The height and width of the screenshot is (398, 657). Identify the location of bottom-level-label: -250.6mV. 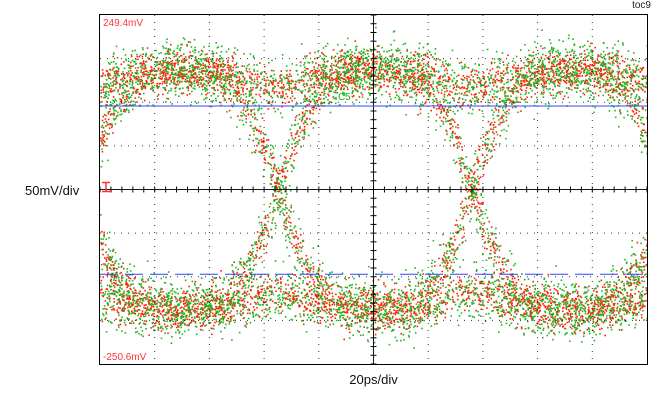
(125, 357).